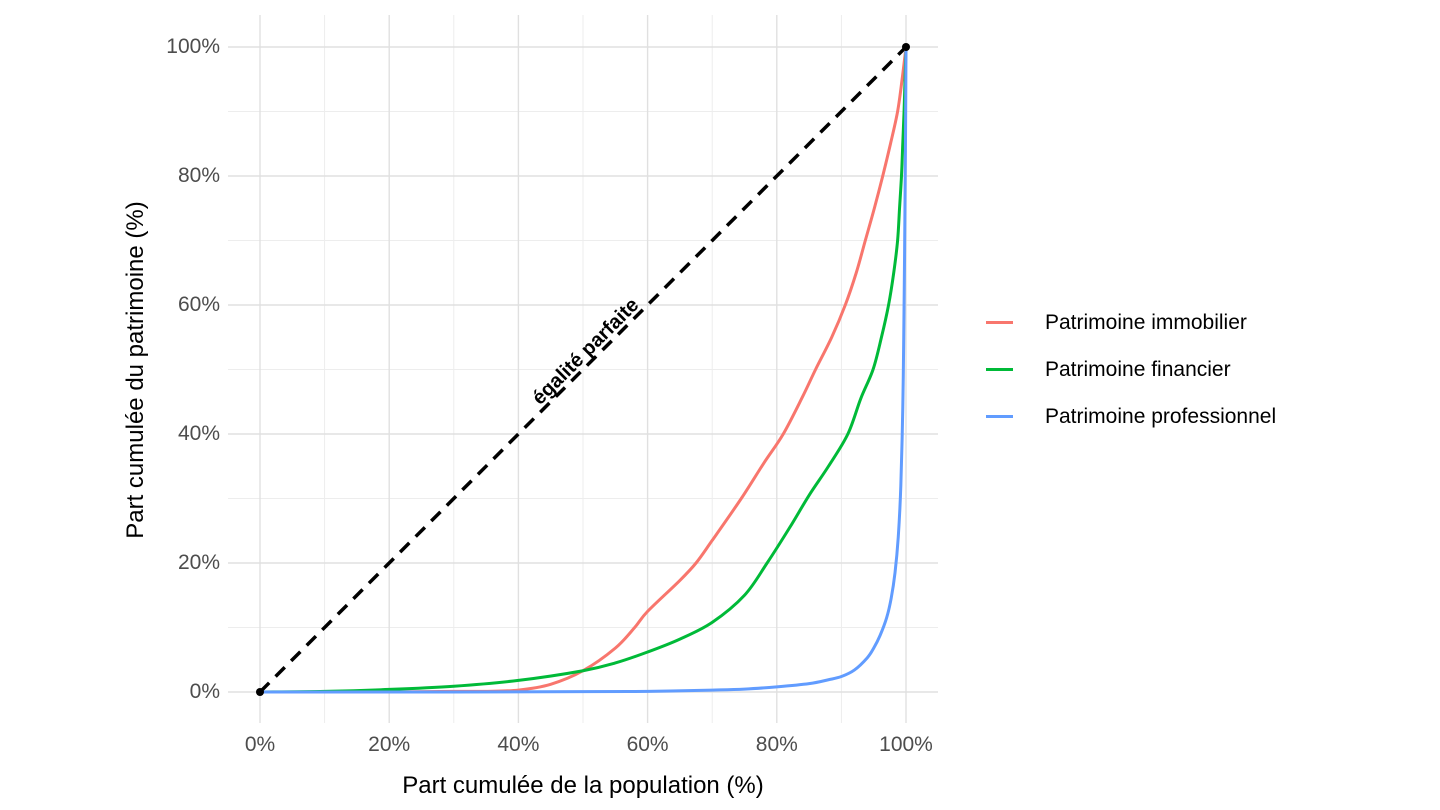 The width and height of the screenshot is (1440, 810). I want to click on y-axis-title: Part cumulée du patrimoine (%), so click(135, 370).